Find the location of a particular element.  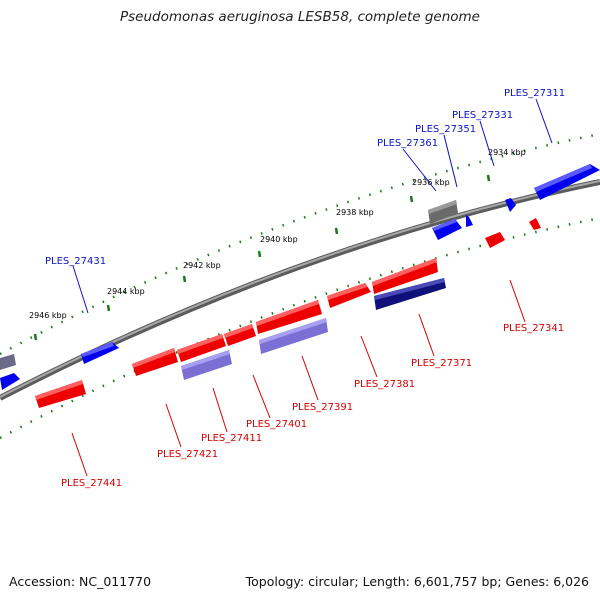

gene-navy-feature is located at coordinates (410, 294).